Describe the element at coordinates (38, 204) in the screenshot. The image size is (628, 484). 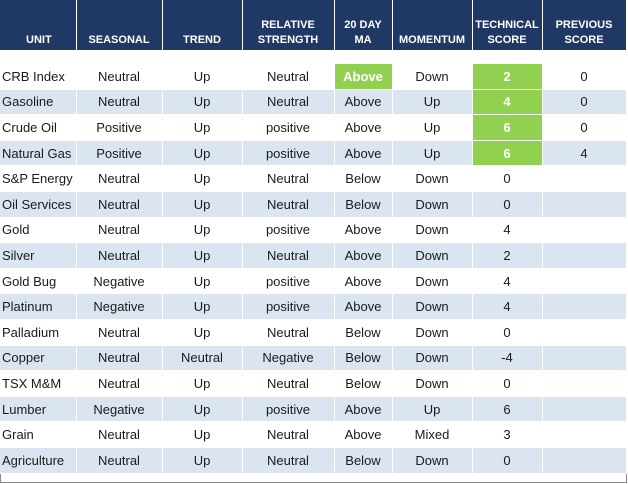
I see `cell-unit: Oil Services` at that location.